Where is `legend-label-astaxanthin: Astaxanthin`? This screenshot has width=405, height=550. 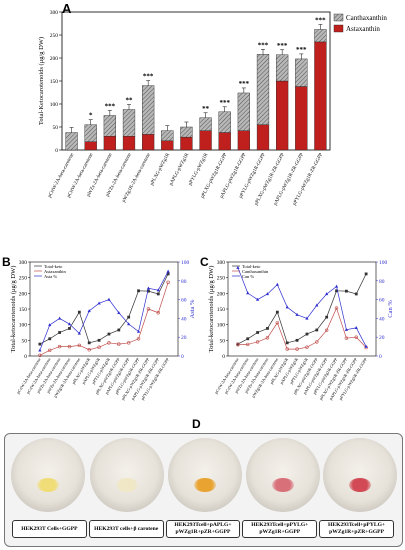 legend-label-astaxanthin: Astaxanthin is located at coordinates (363, 29).